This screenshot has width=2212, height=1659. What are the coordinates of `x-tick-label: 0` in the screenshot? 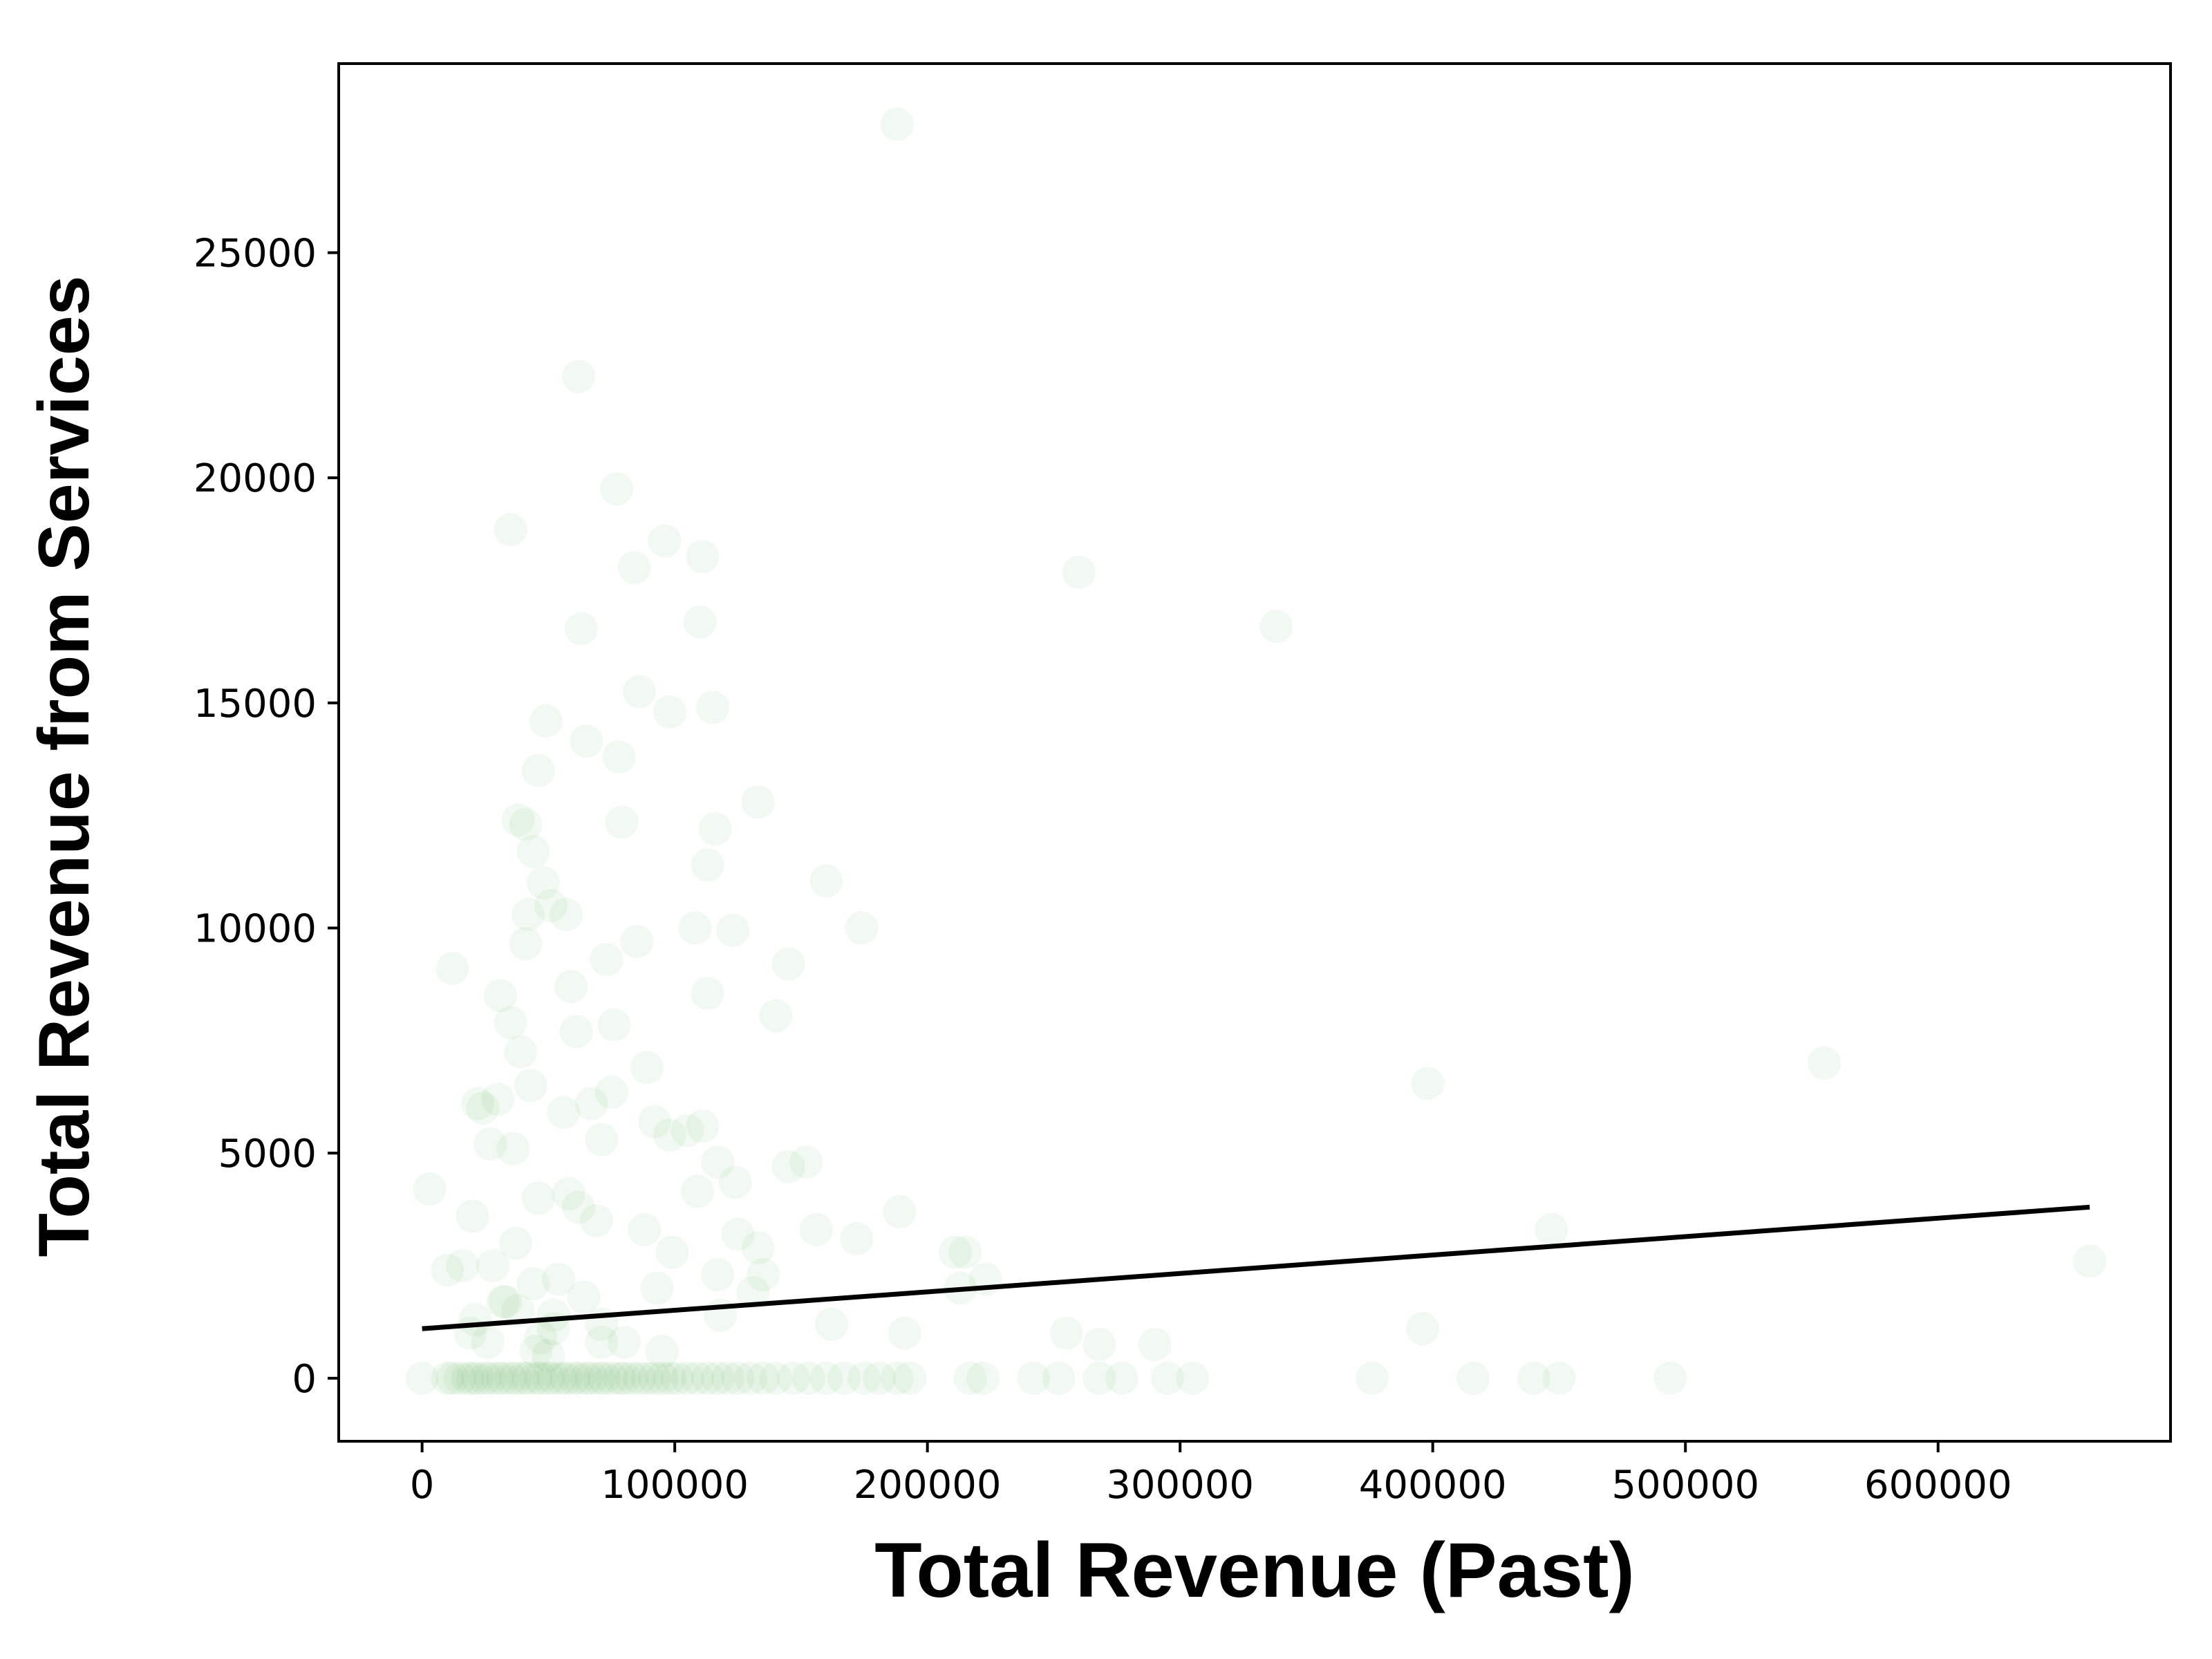 It's located at (422, 1485).